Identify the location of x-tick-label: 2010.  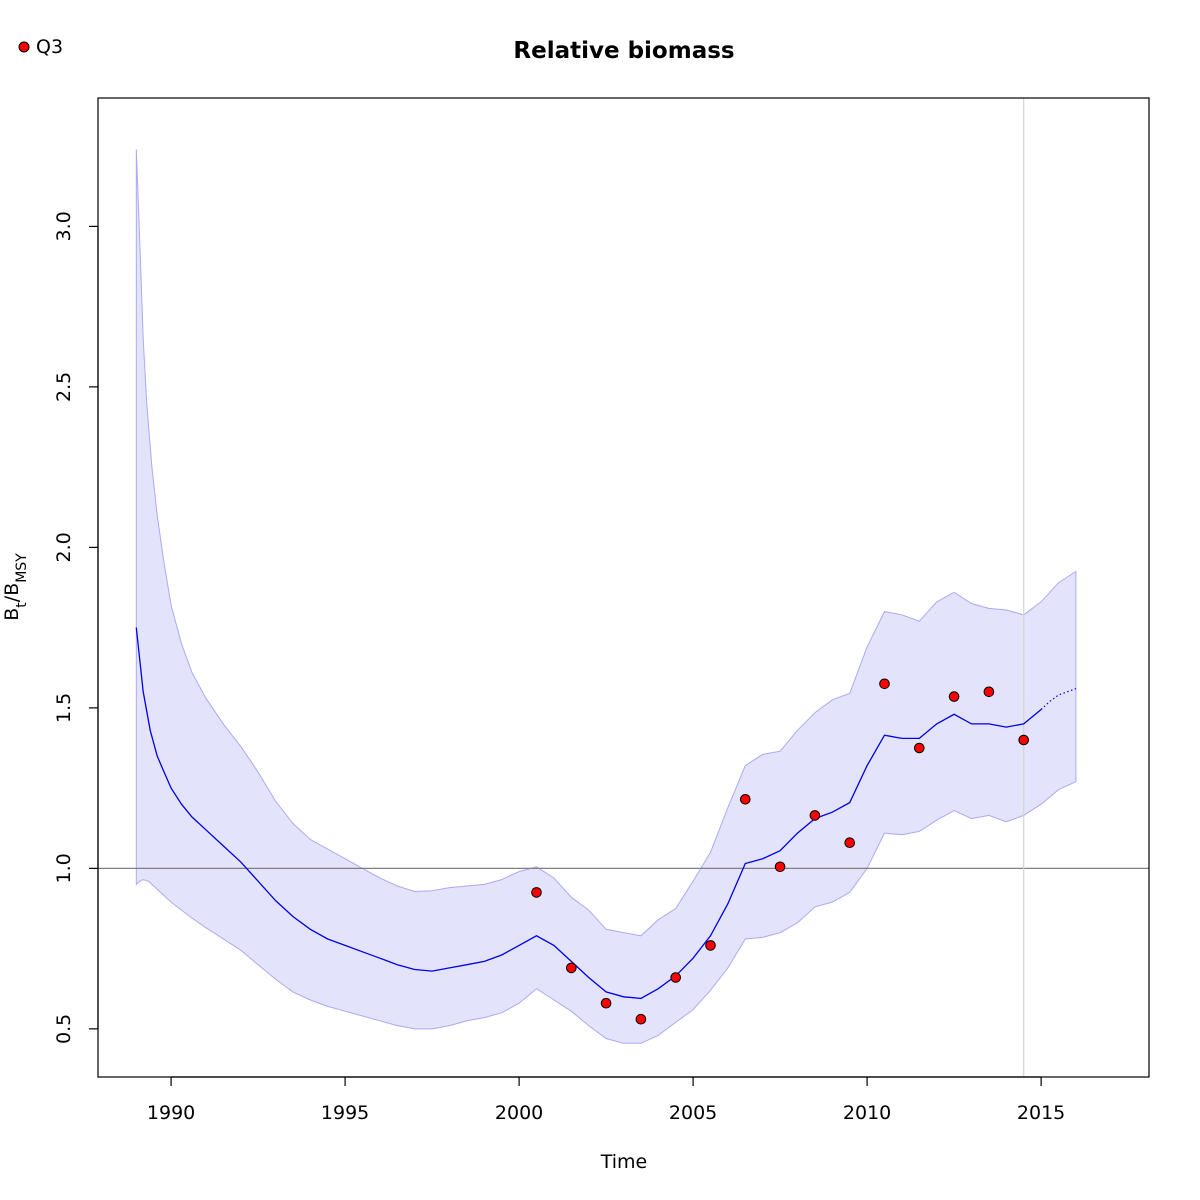
(867, 1113).